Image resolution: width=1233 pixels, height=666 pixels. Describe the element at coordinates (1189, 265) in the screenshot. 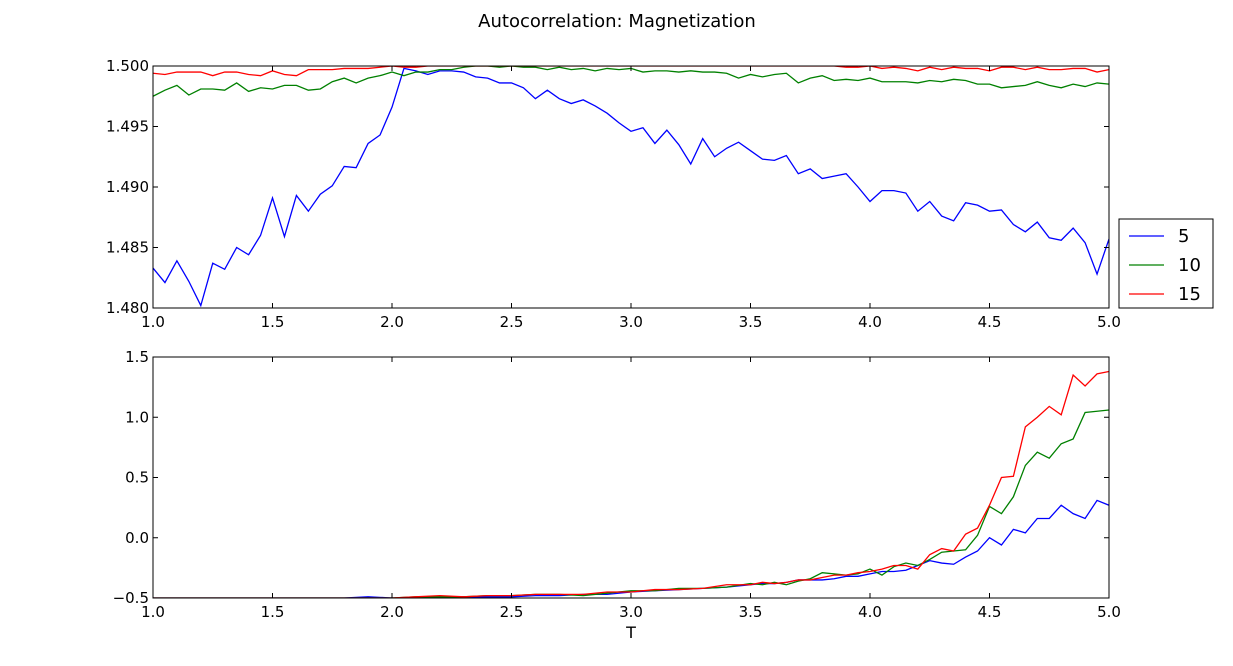

I see `legend-label-10: 10` at that location.